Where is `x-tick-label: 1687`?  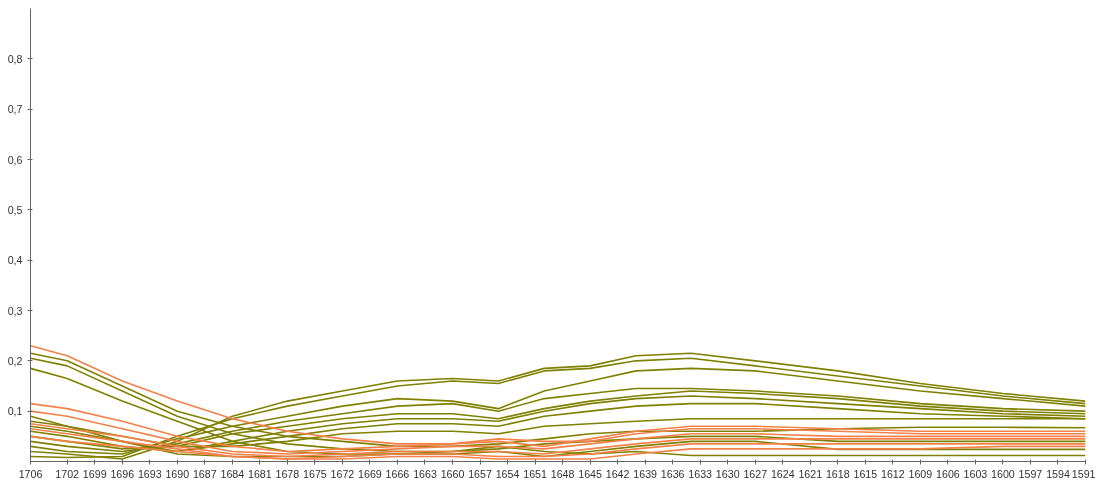 x-tick-label: 1687 is located at coordinates (204, 473).